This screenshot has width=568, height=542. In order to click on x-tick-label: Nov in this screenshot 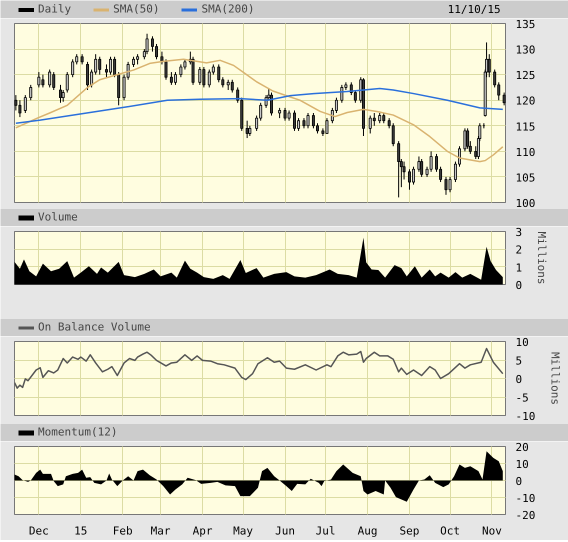, I will do `click(492, 531)`.